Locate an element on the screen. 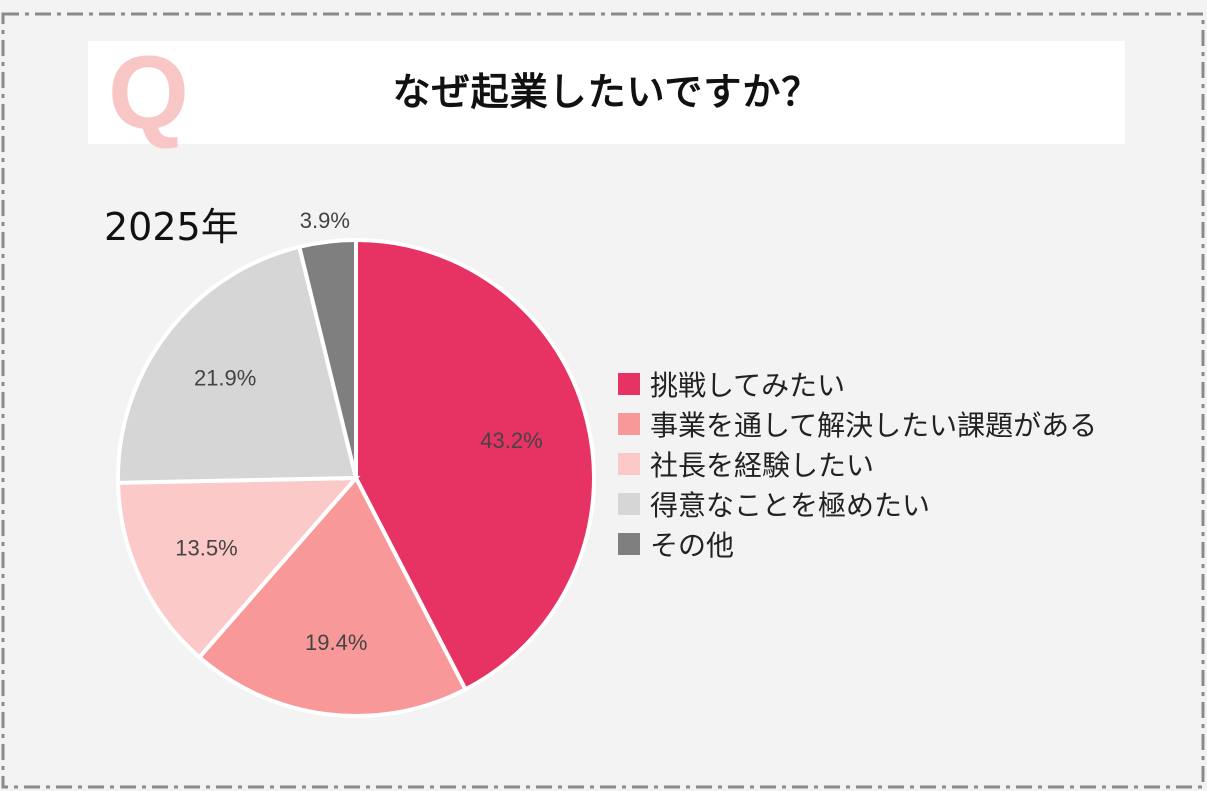  legend-label: 挑戦してみたい is located at coordinates (748, 385).